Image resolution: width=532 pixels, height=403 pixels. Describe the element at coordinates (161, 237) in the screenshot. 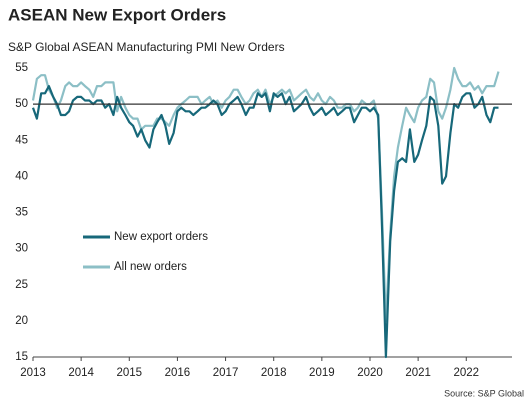

I see `legend-label: New export orders` at that location.